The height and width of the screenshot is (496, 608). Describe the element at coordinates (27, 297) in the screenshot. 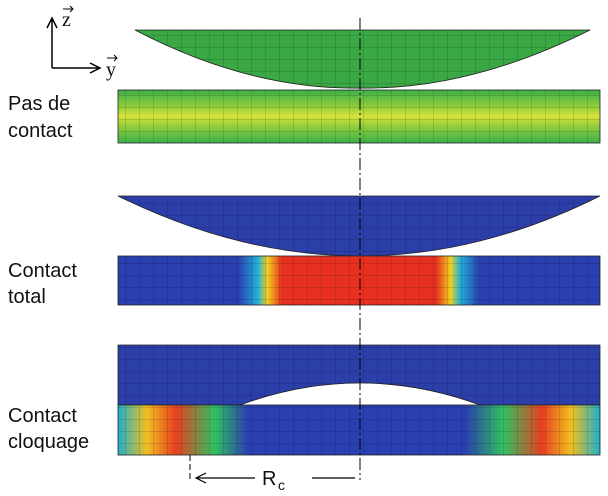

I see `label: total` at that location.